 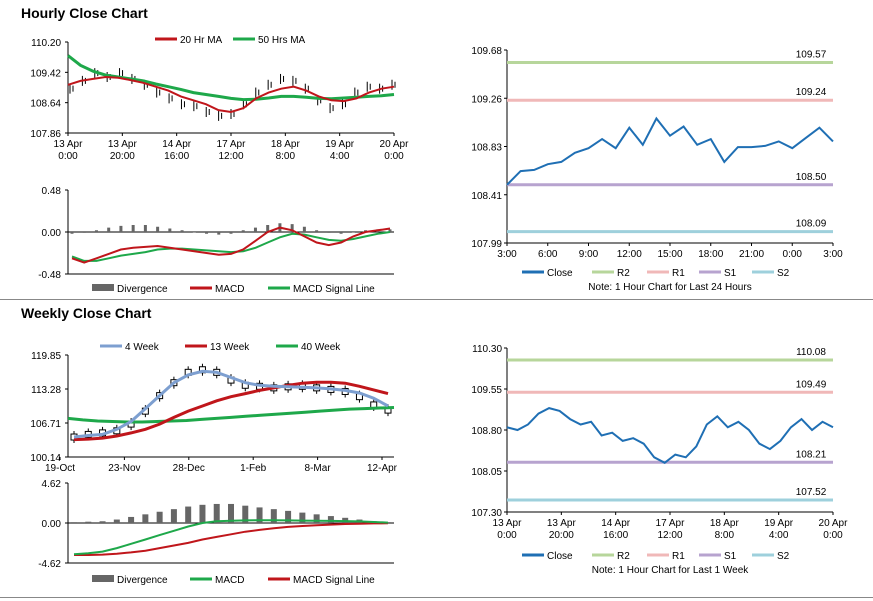 What do you see at coordinates (103, 578) in the screenshot?
I see `legend-weekly-divergence-swatch` at bounding box center [103, 578].